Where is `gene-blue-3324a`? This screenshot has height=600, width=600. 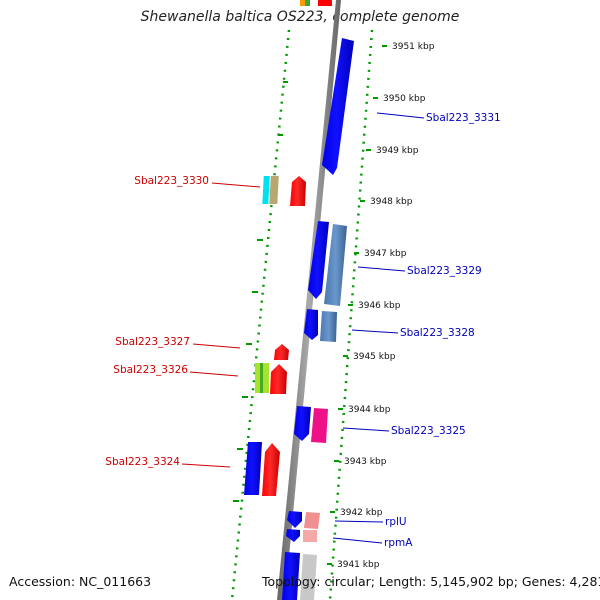
gene-blue-3324a is located at coordinates (253, 468).